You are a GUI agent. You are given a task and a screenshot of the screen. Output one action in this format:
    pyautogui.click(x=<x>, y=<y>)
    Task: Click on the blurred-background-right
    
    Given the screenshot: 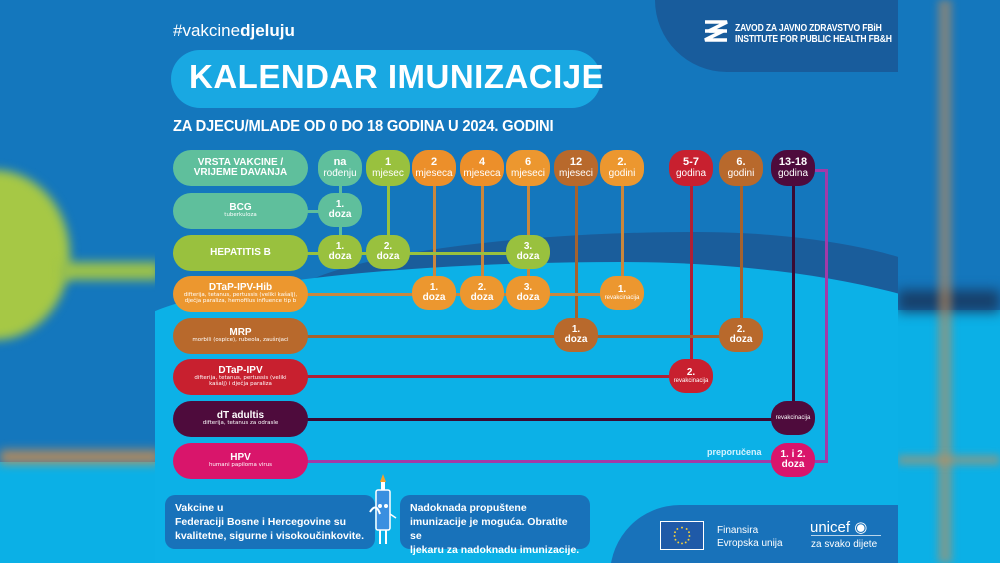 What is the action you would take?
    pyautogui.click(x=949, y=281)
    